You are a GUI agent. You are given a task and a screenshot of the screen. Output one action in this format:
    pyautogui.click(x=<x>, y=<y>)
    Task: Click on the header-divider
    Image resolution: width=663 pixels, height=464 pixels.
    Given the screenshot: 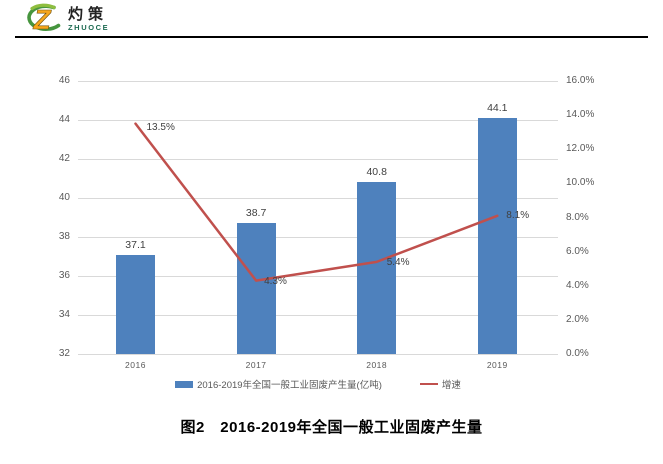 What is the action you would take?
    pyautogui.click(x=331, y=37)
    